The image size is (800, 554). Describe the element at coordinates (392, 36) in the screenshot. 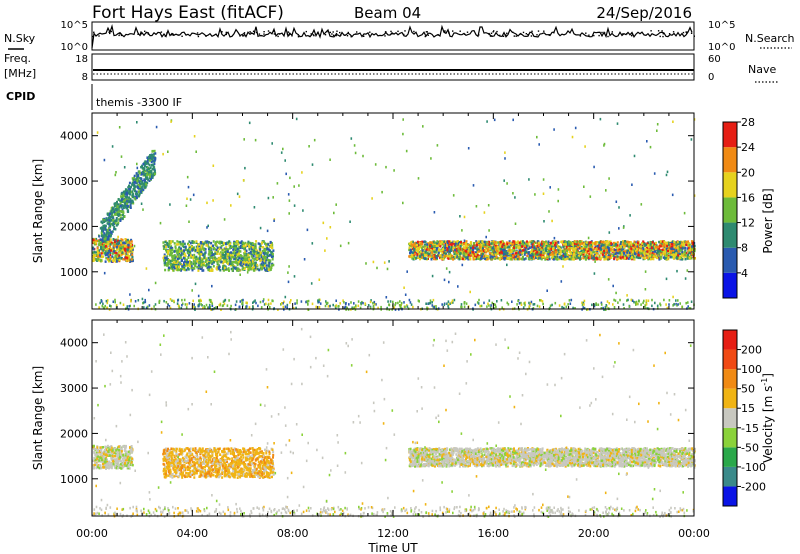

I see `noise-sky-line` at that location.